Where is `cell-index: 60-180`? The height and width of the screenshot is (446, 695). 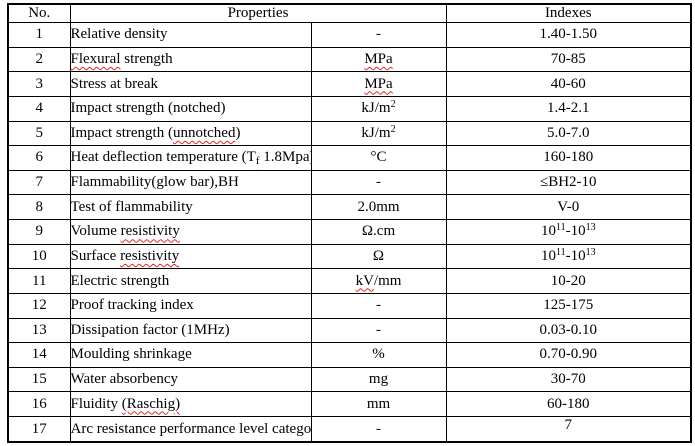
cell-index: 60-180 is located at coordinates (568, 404).